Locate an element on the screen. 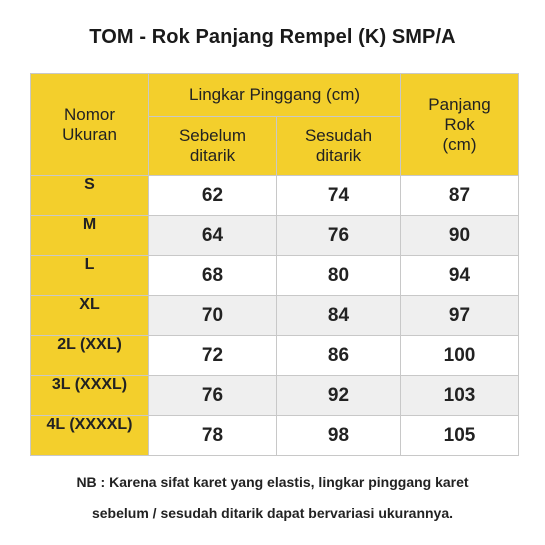 This screenshot has width=545, height=545. header-size: Nomor Ukuran is located at coordinates (89, 124).